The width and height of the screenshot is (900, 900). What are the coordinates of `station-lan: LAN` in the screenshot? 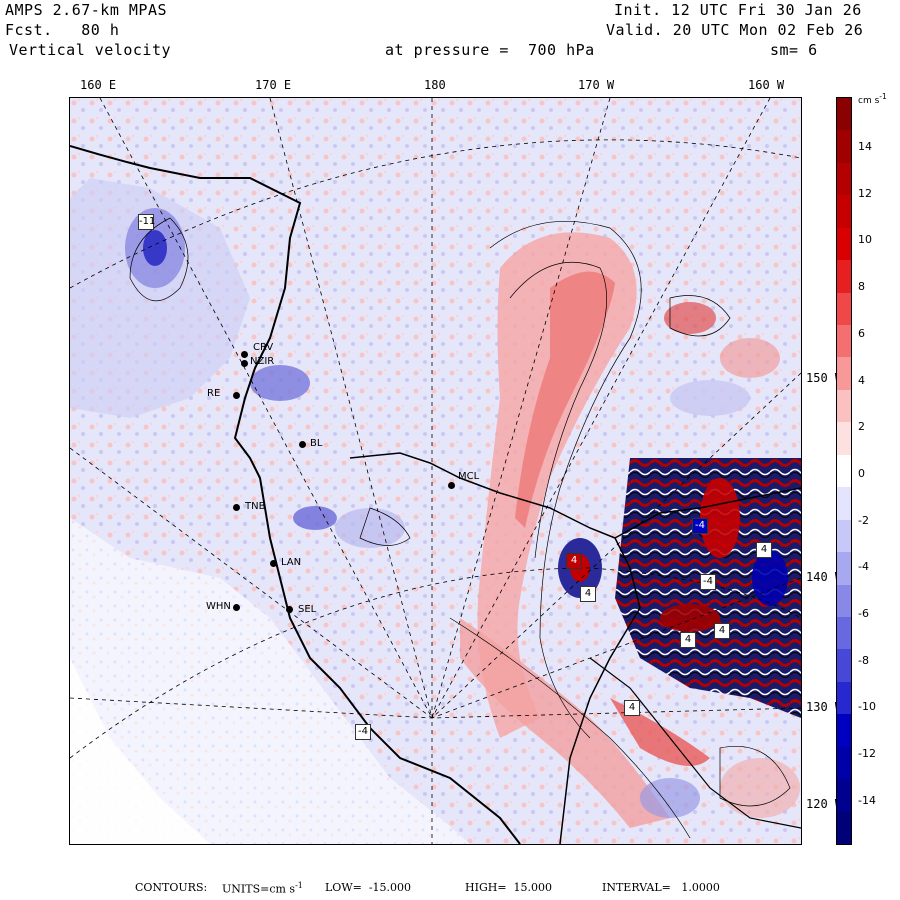 It's located at (291, 562).